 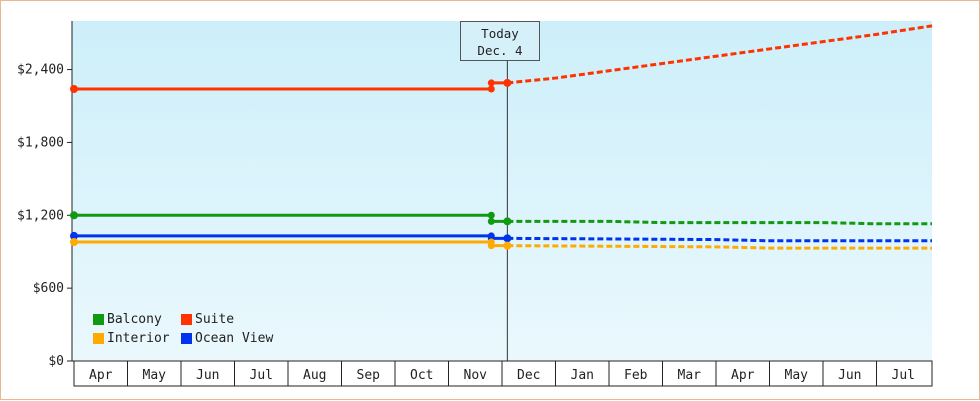 I want to click on legend: Balcony Suite Interior Ocean View, so click(x=192, y=329).